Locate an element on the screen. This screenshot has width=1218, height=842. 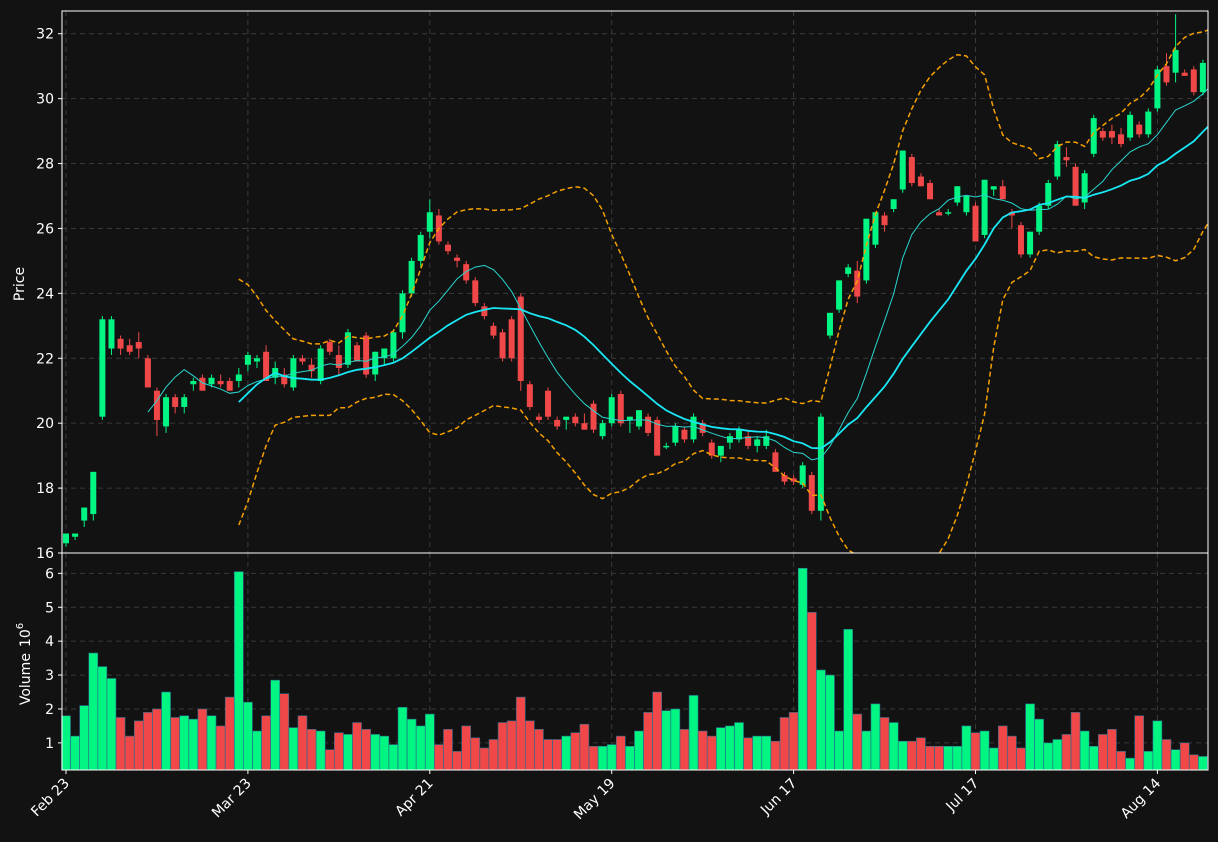
price-tick-label: 22 is located at coordinates (45, 359).